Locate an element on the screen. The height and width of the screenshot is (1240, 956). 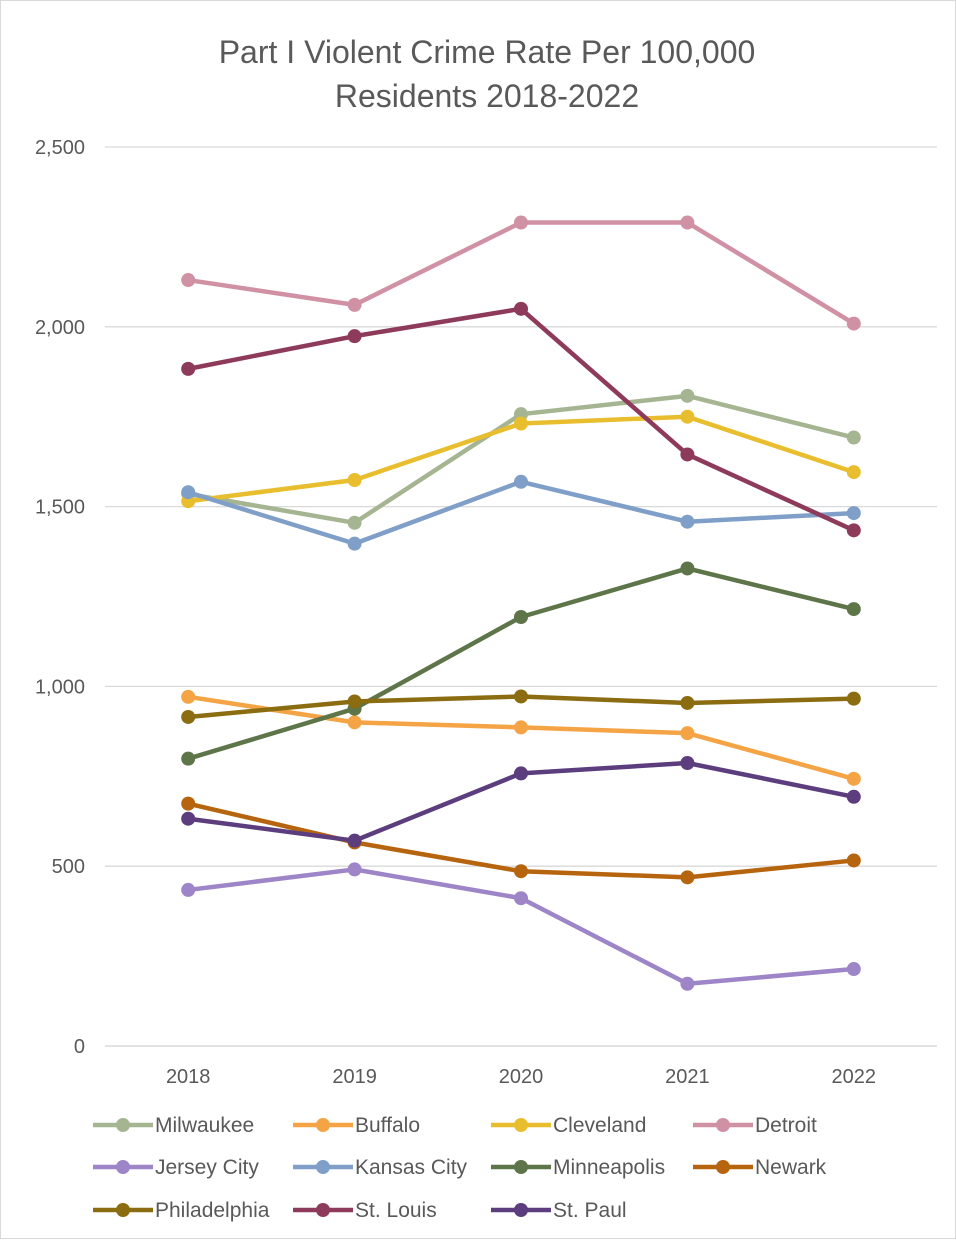
data-point-cleveland-2022 is located at coordinates (853, 472).